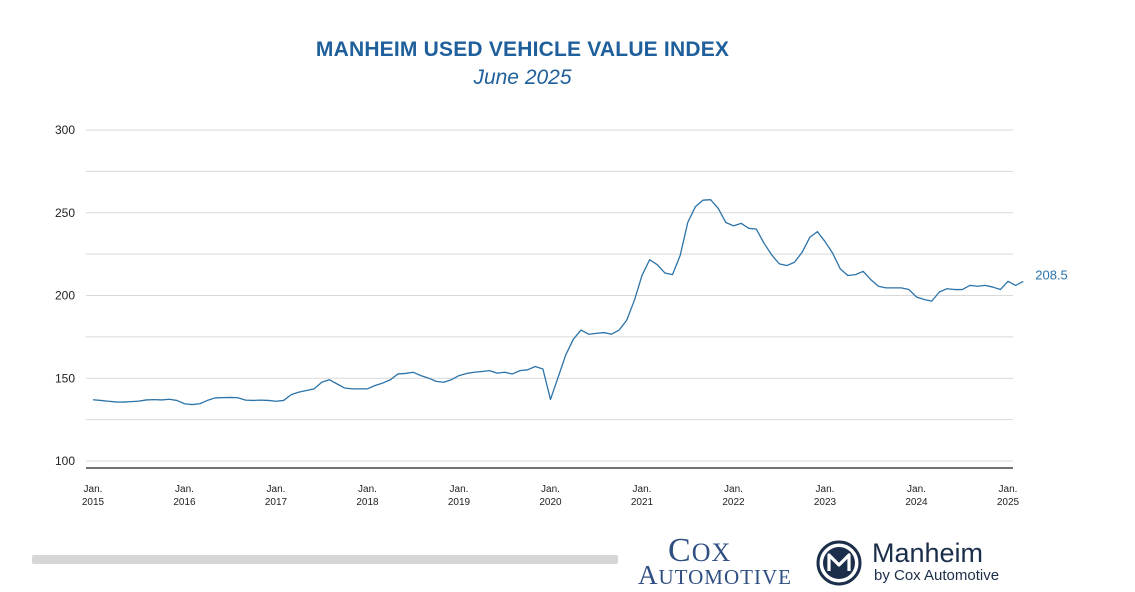 The height and width of the screenshot is (592, 1135). Describe the element at coordinates (325, 559) in the screenshot. I see `horizontal-scrollbar` at that location.